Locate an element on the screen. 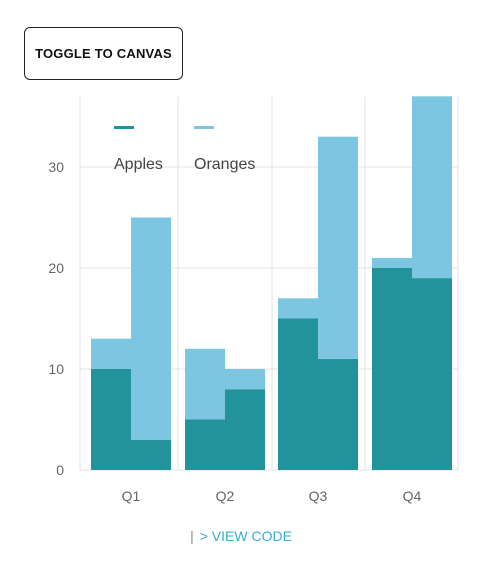 The height and width of the screenshot is (577, 482). x-tick-label: Q4 is located at coordinates (412, 496).